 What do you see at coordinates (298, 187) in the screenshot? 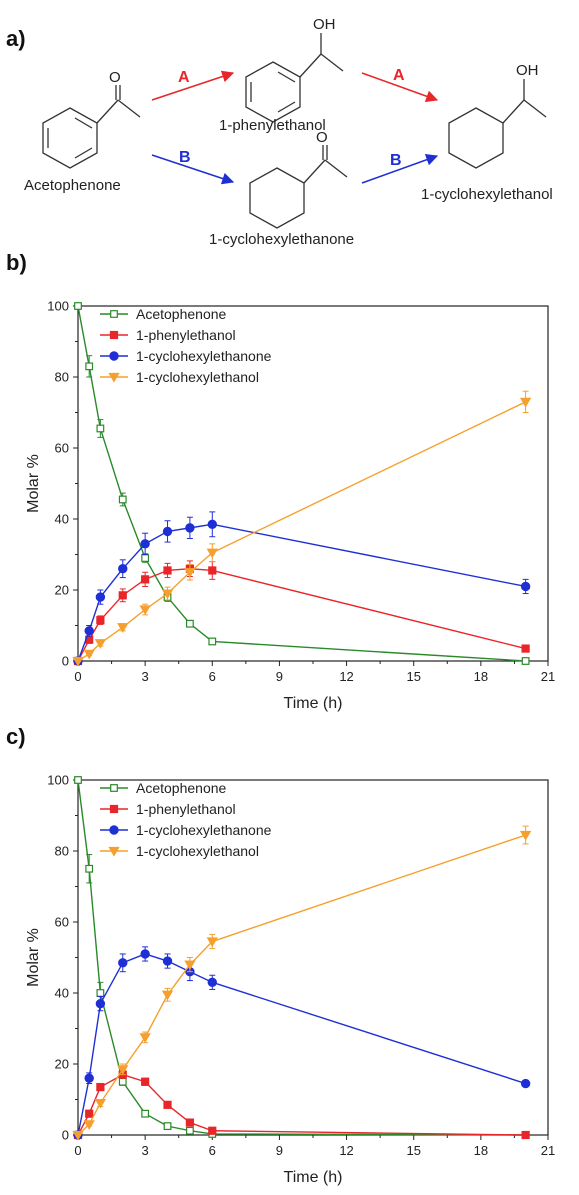
I see `cyclohexylethanone-structure` at bounding box center [298, 187].